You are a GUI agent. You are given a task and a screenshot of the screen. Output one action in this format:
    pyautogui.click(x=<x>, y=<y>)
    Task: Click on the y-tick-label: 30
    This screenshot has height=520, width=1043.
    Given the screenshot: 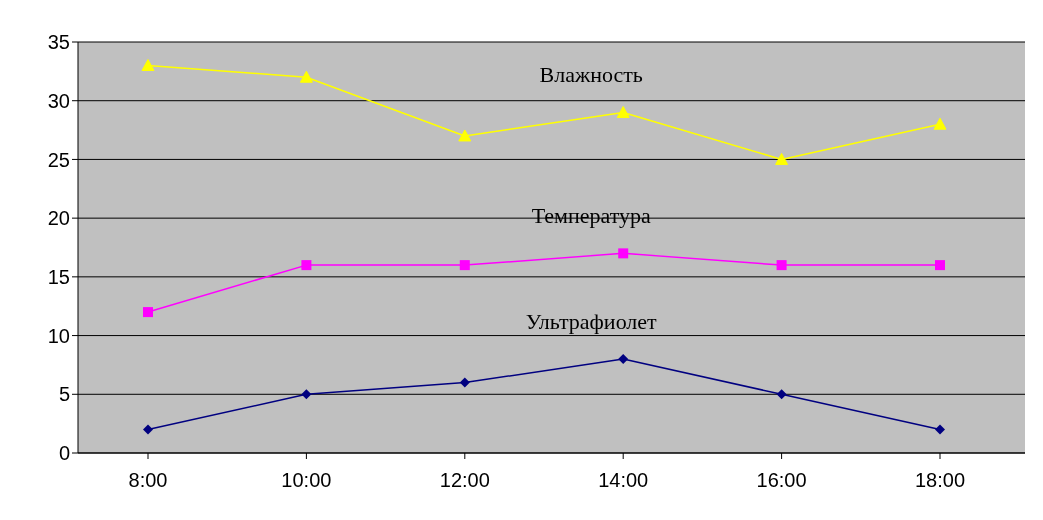 What is the action you would take?
    pyautogui.click(x=58, y=100)
    